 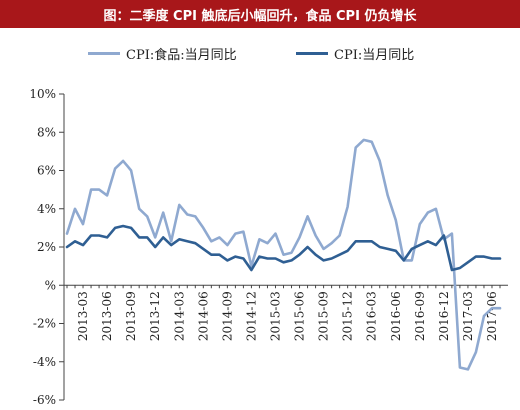 What do you see at coordinates (44, 400) in the screenshot?
I see `y-tick-label: -6%` at bounding box center [44, 400].